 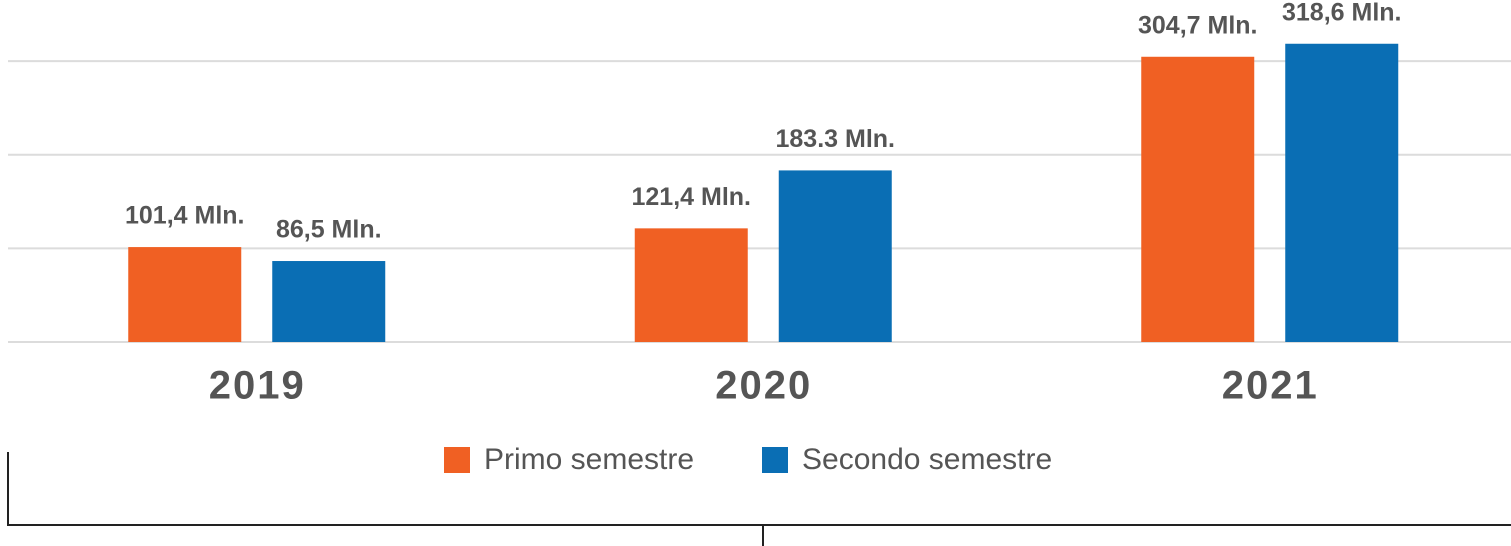 What do you see at coordinates (692, 197) in the screenshot?
I see `value-label: 121,4 Mln.` at bounding box center [692, 197].